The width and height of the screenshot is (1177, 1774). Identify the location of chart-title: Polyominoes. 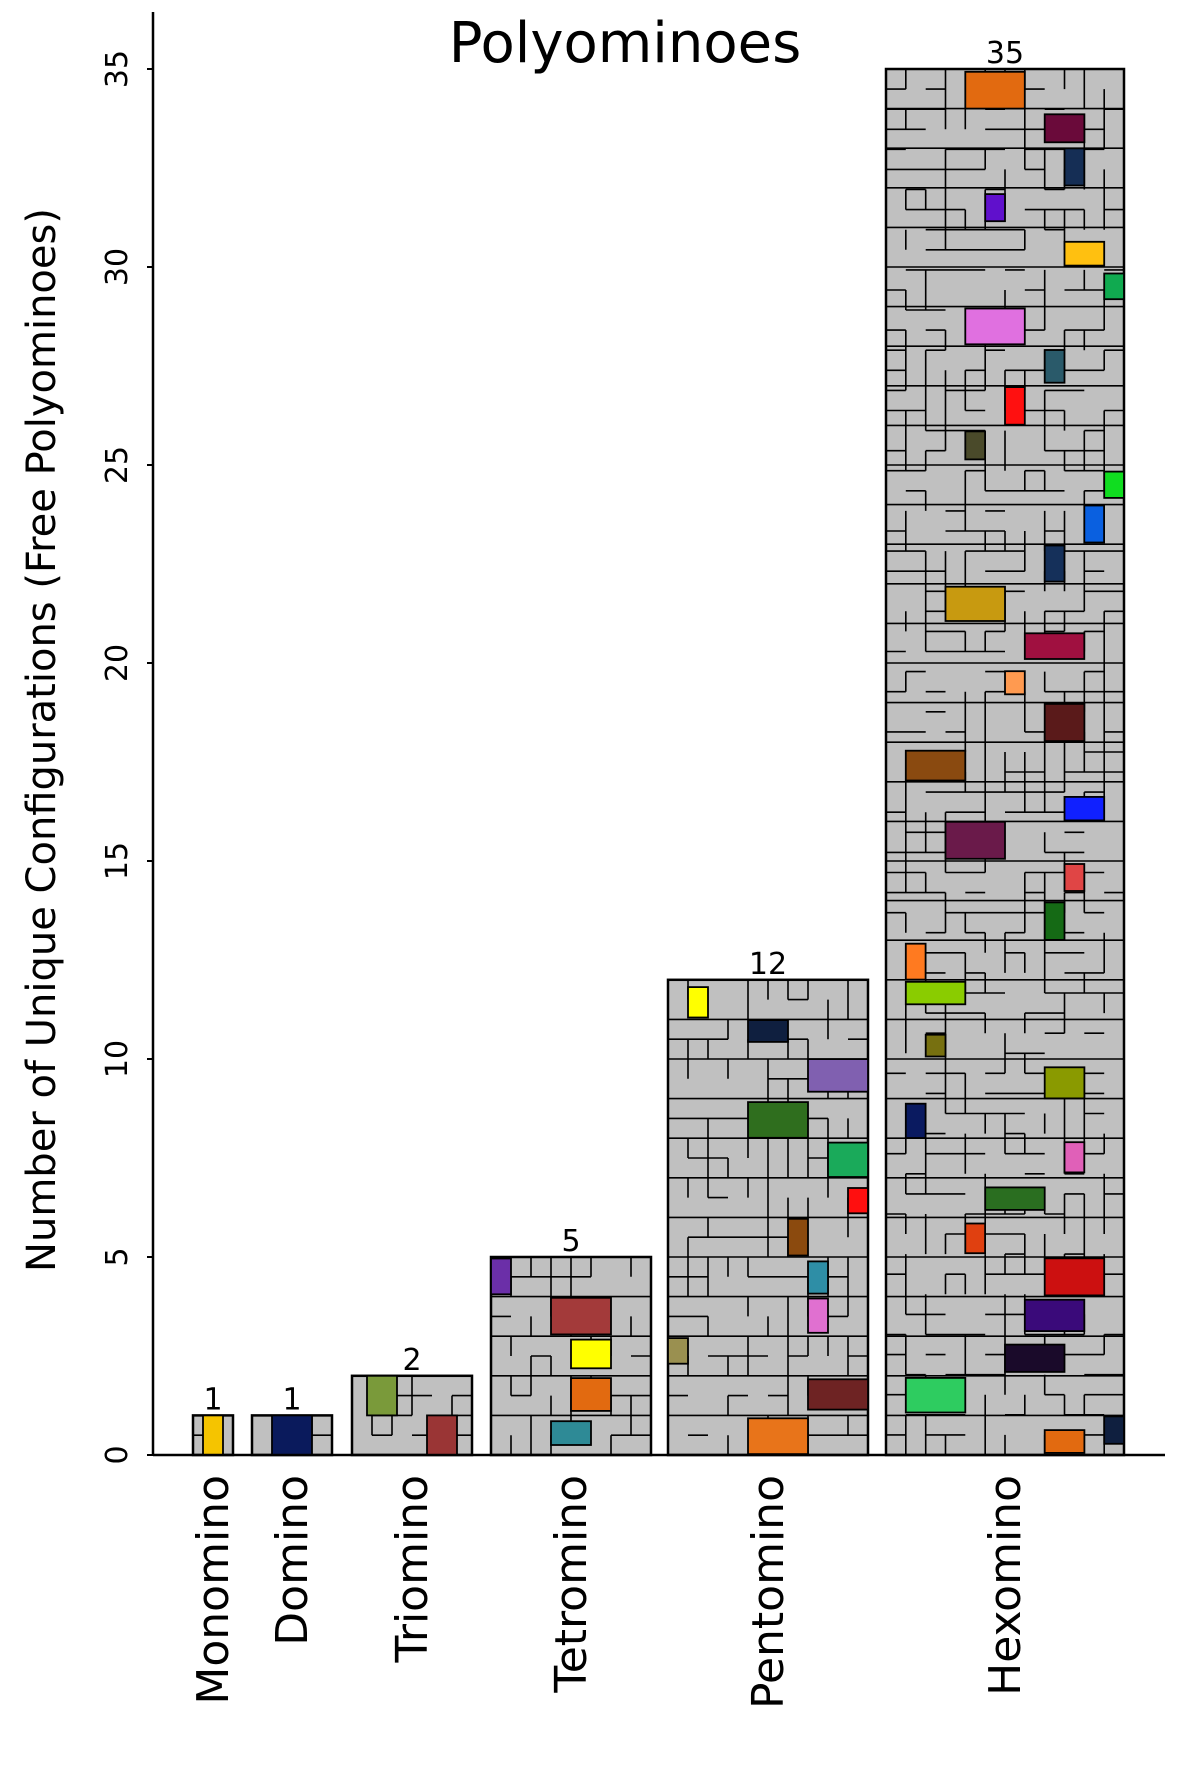
(625, 43).